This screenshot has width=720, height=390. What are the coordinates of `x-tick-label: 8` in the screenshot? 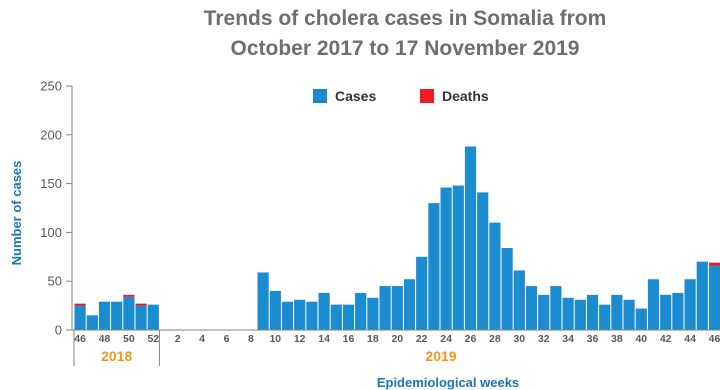 It's located at (251, 339).